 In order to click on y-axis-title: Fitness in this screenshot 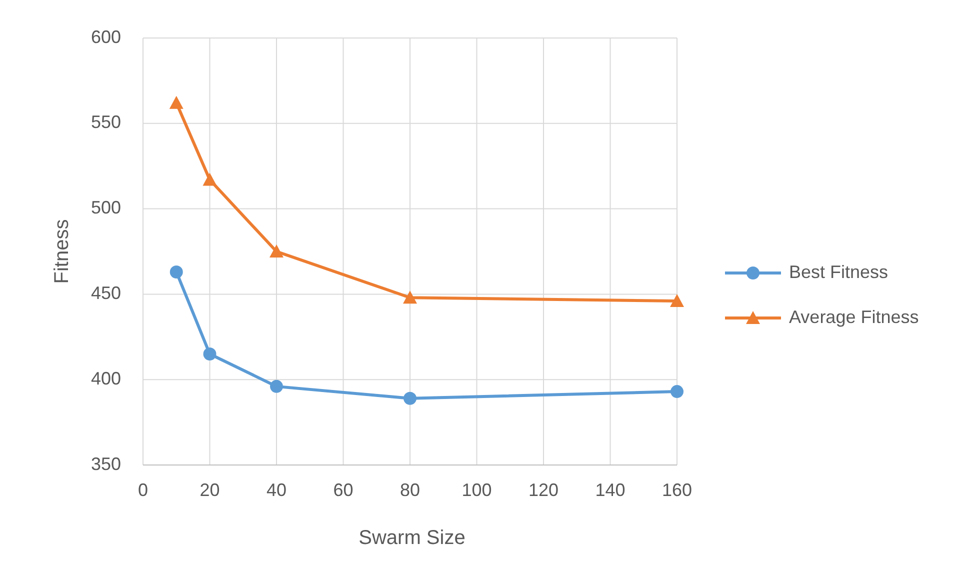, I will do `click(62, 251)`.